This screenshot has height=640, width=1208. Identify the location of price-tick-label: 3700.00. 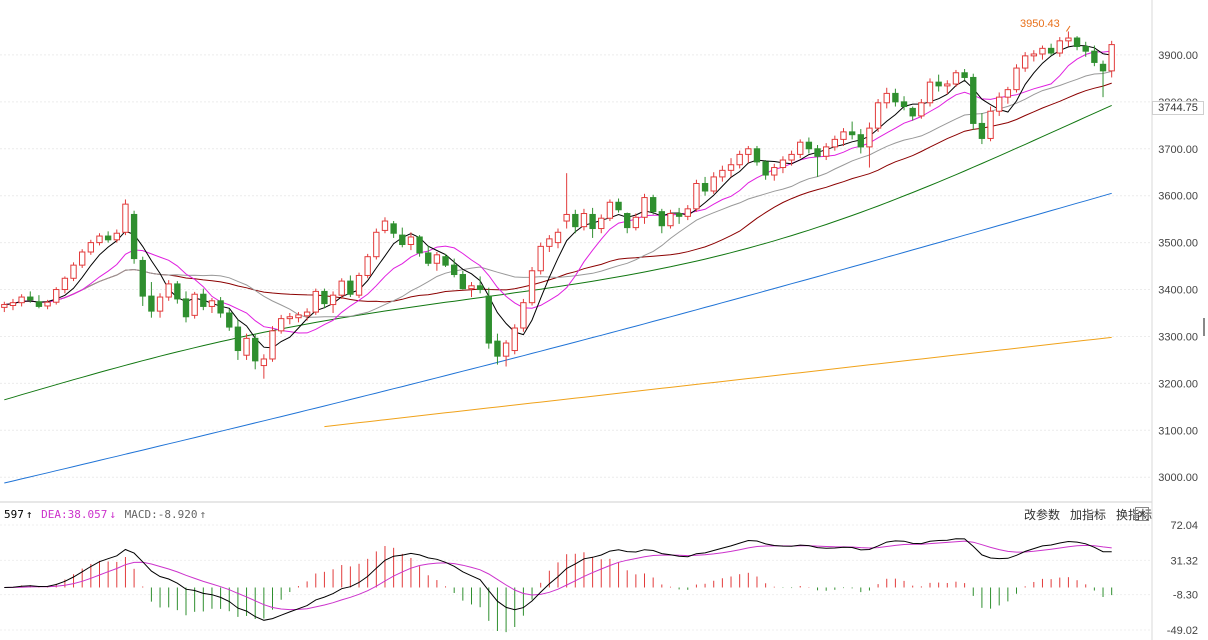
(1178, 150).